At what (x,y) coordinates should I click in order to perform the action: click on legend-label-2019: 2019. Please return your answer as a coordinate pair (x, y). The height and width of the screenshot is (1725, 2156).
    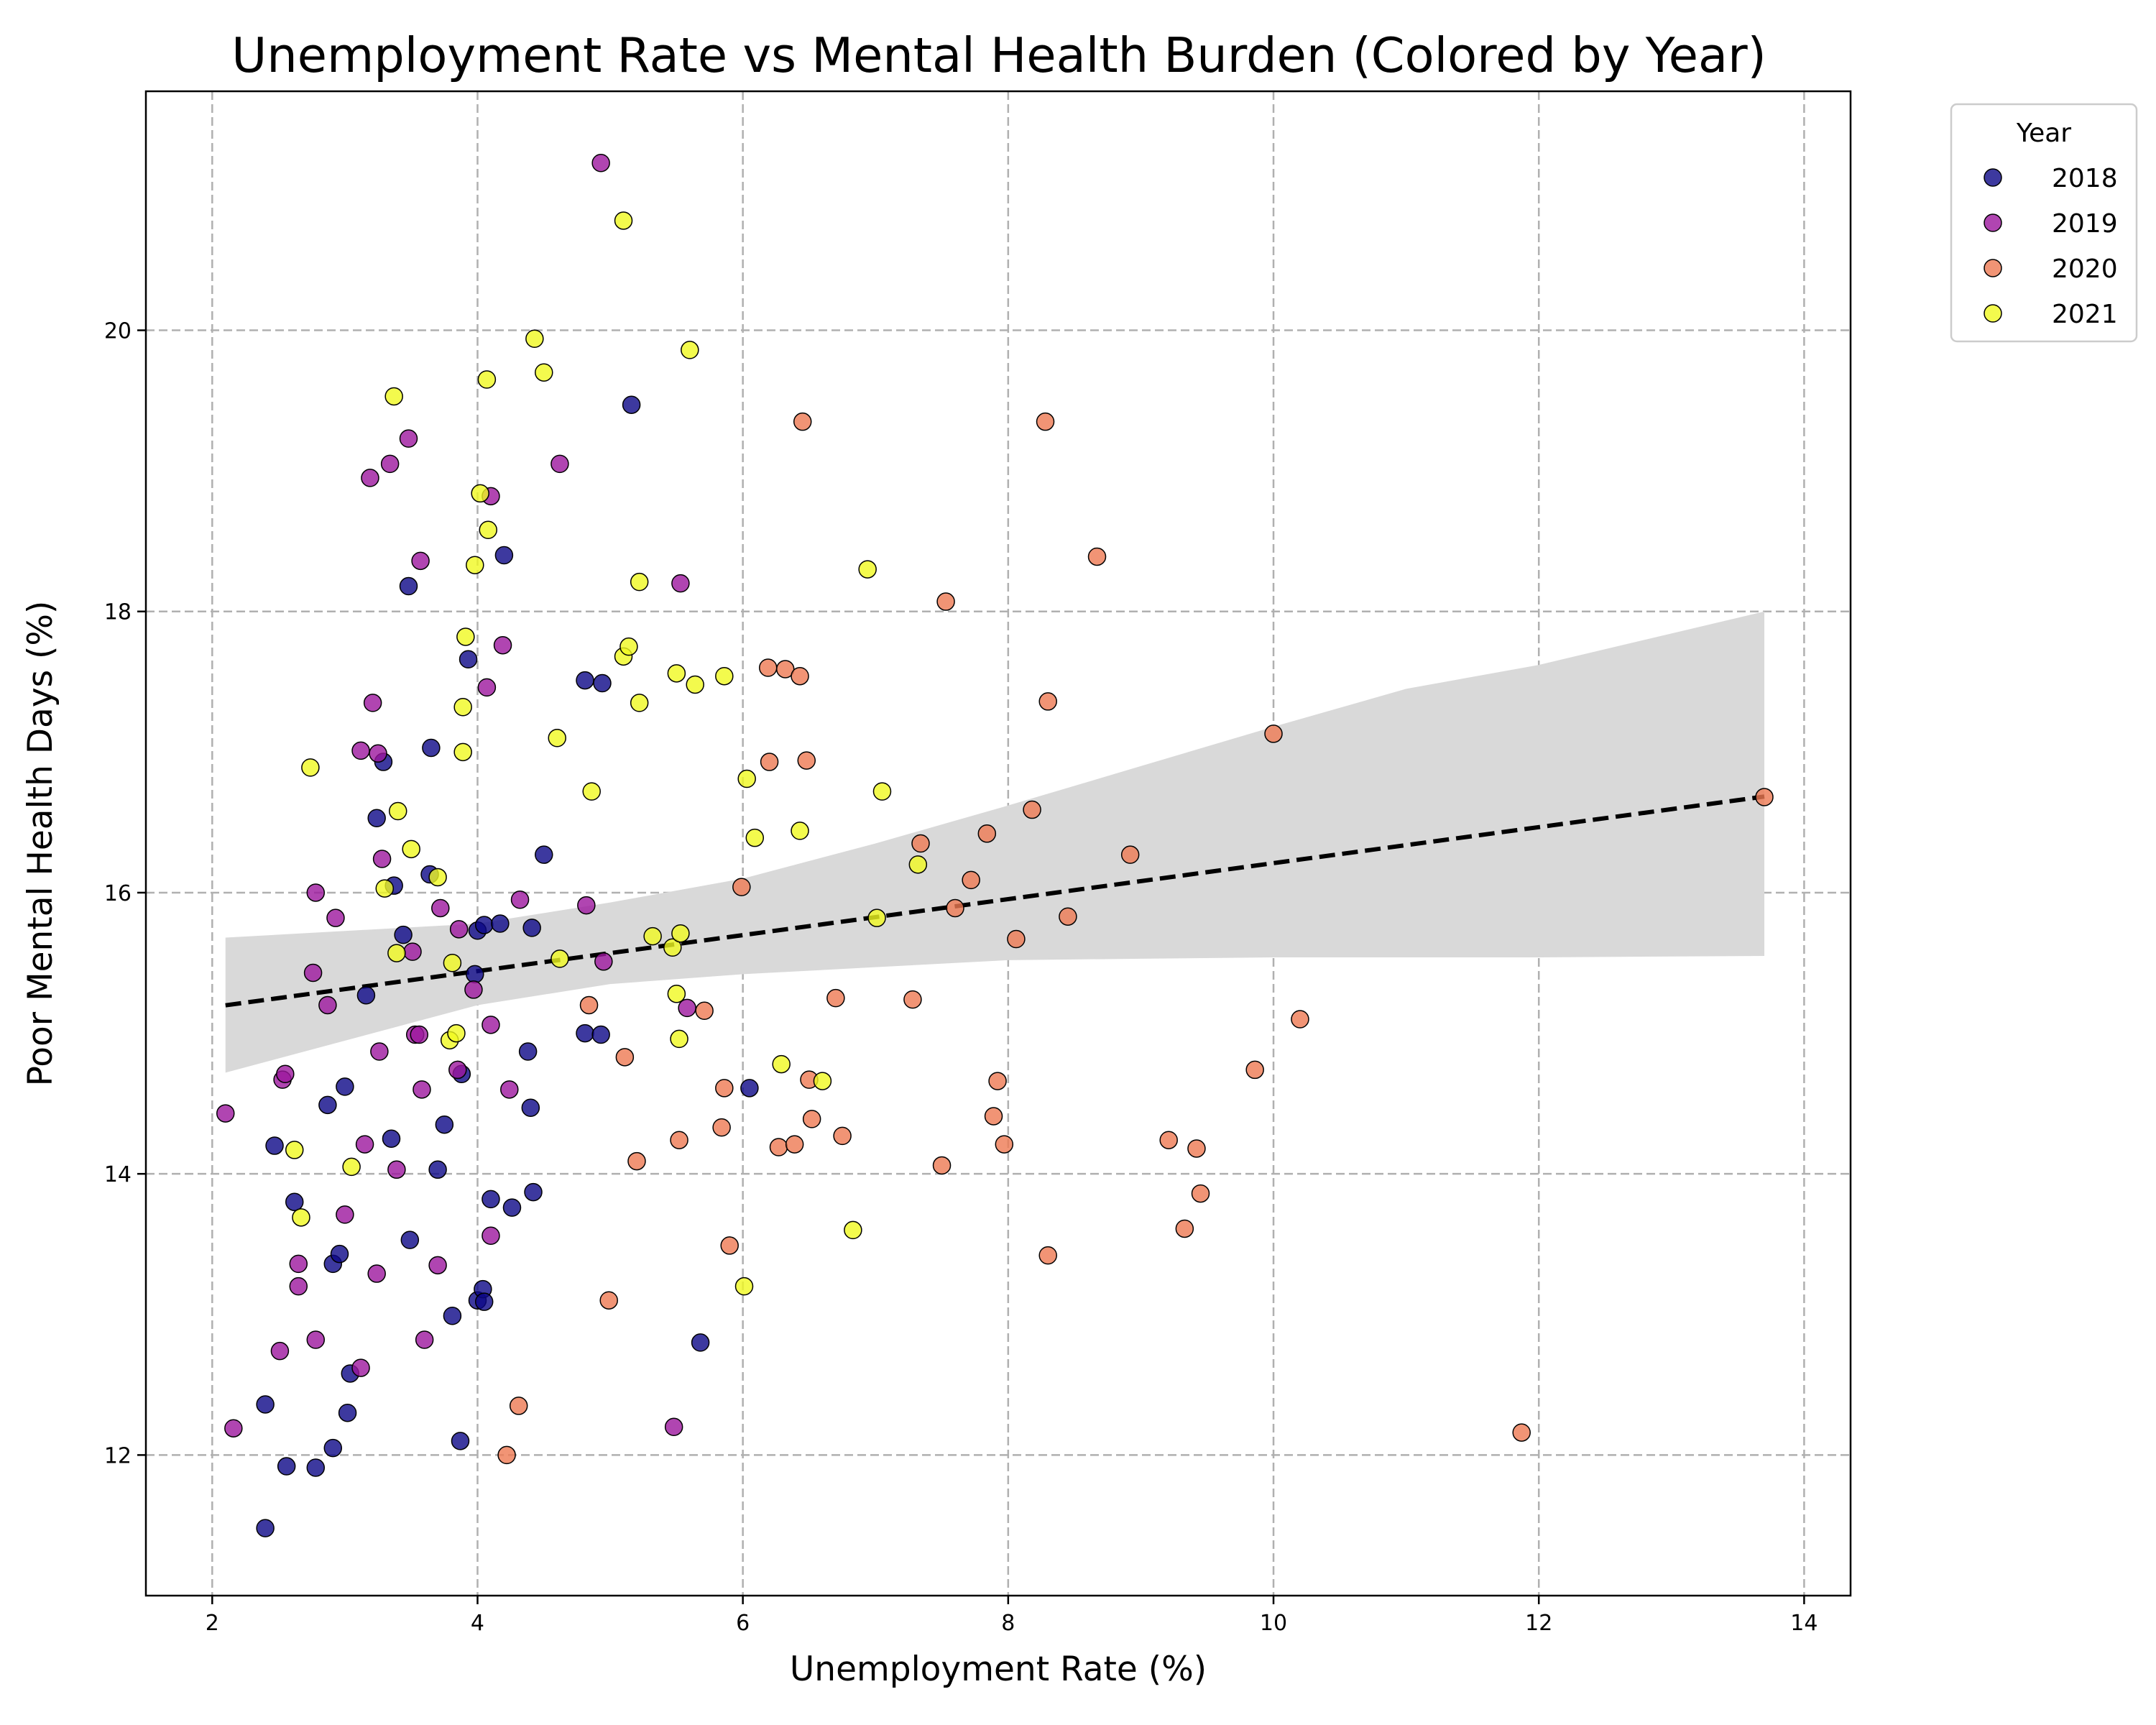
    Looking at the image, I should click on (2085, 224).